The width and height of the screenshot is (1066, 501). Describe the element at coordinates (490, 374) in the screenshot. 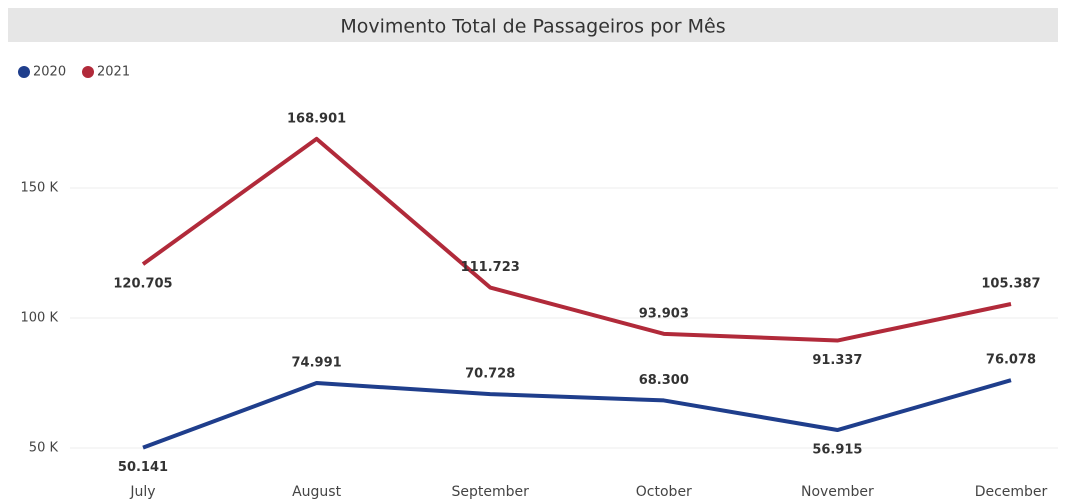

I see `data-label: 70.728` at that location.